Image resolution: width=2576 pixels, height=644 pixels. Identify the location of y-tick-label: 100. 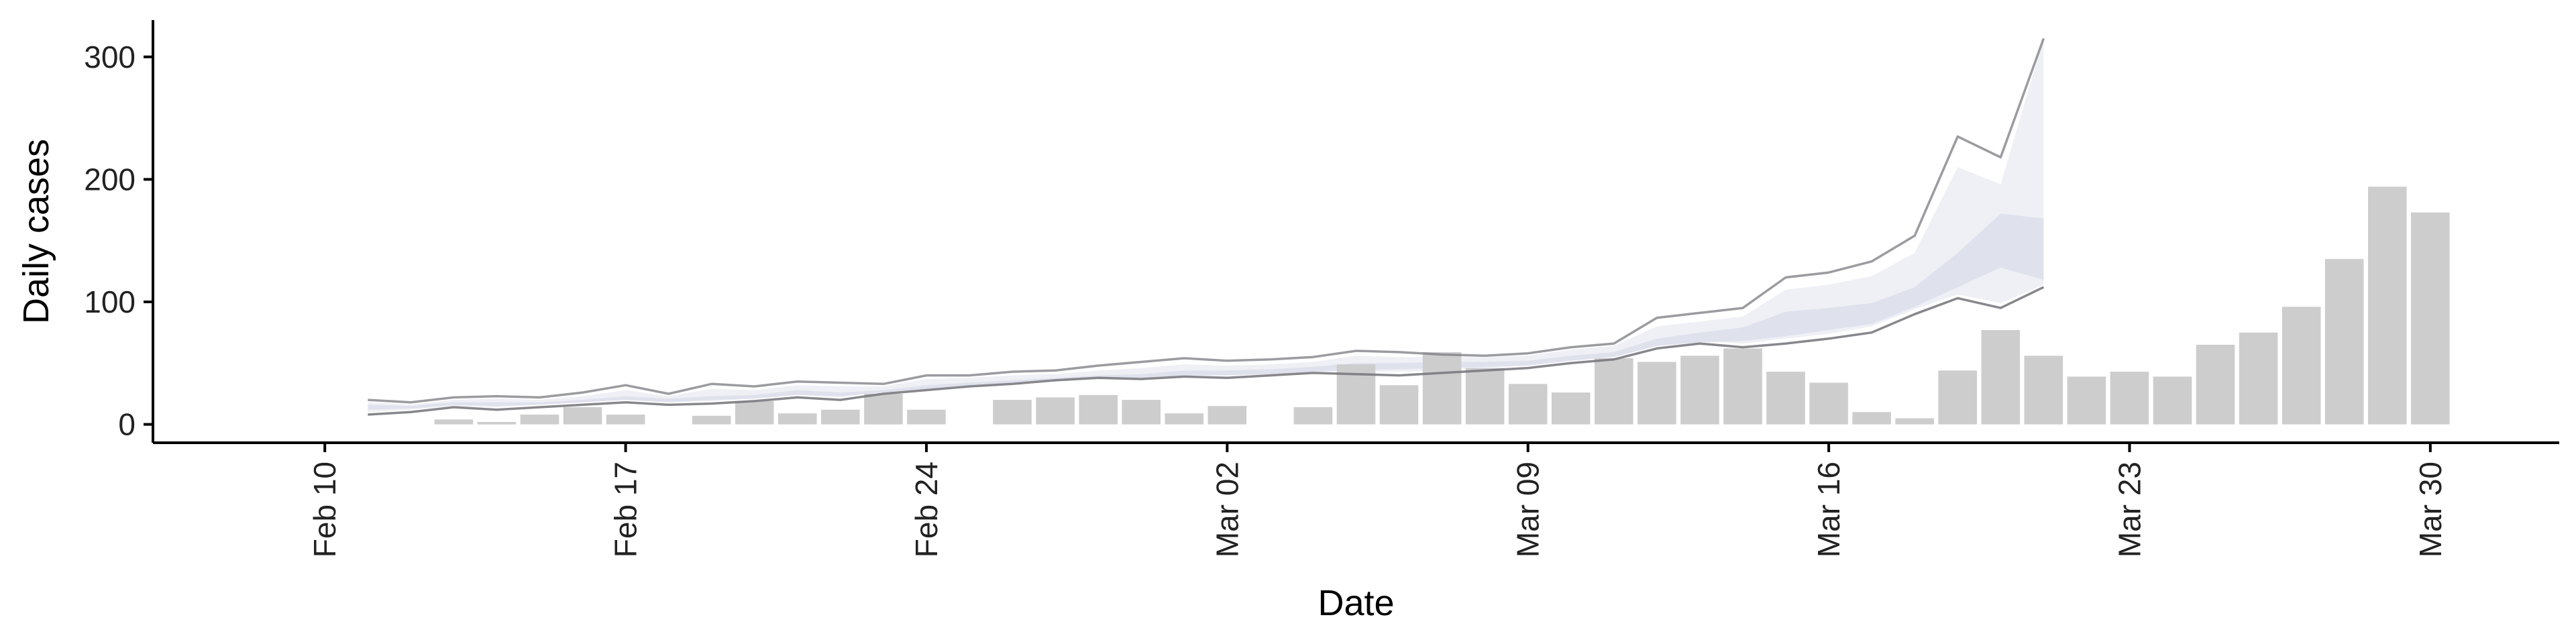
(110, 301).